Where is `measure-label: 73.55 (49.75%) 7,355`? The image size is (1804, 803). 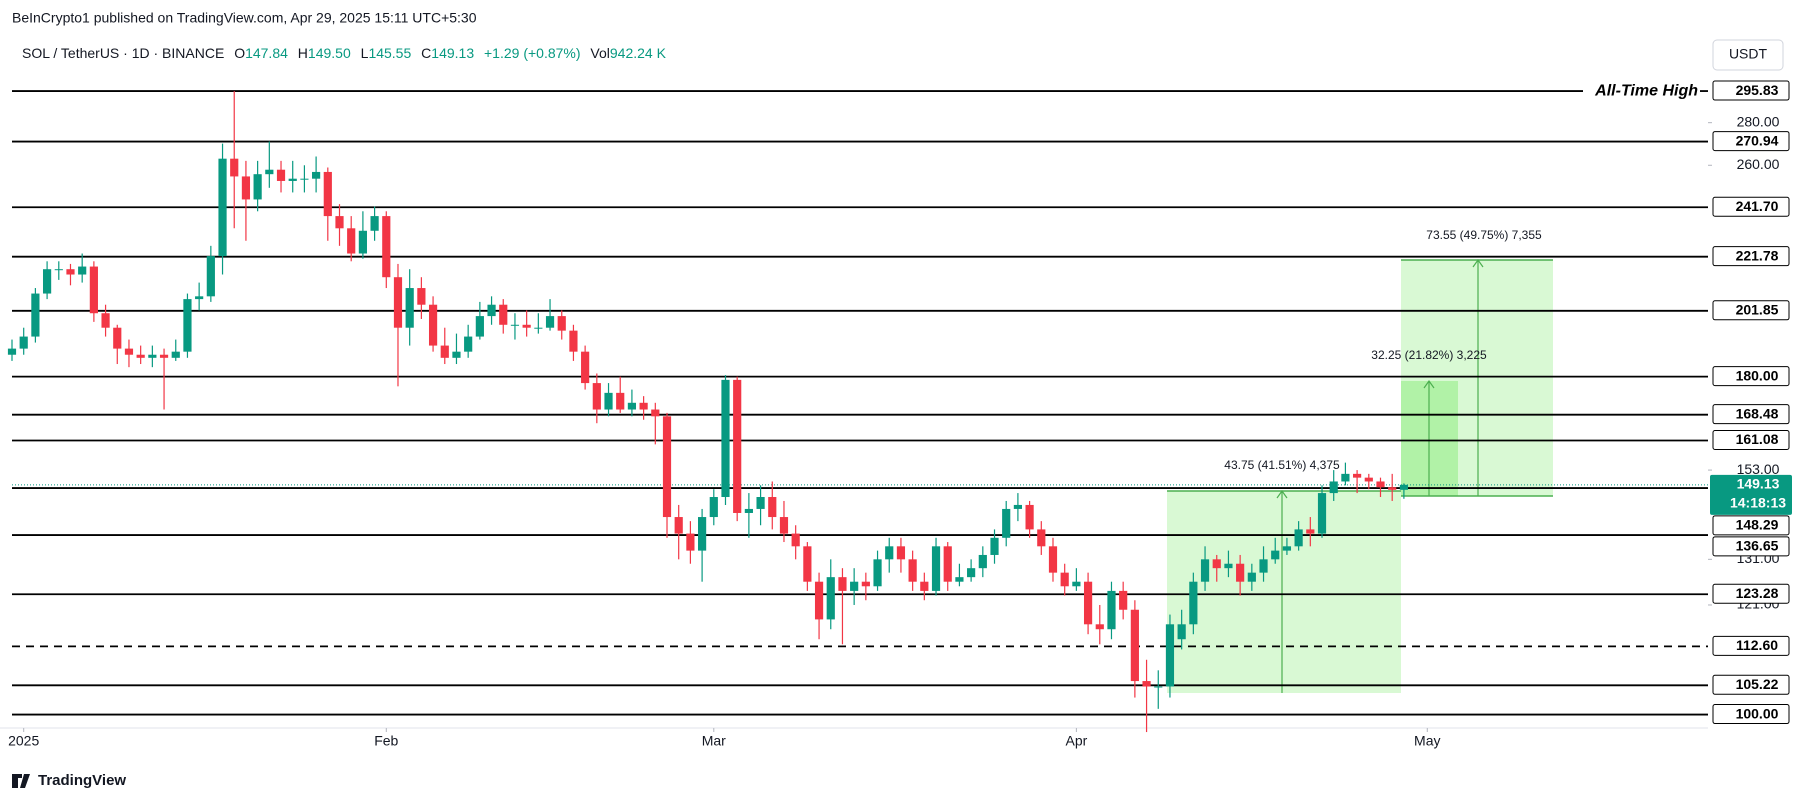
measure-label: 73.55 (49.75%) 7,355 is located at coordinates (1484, 235).